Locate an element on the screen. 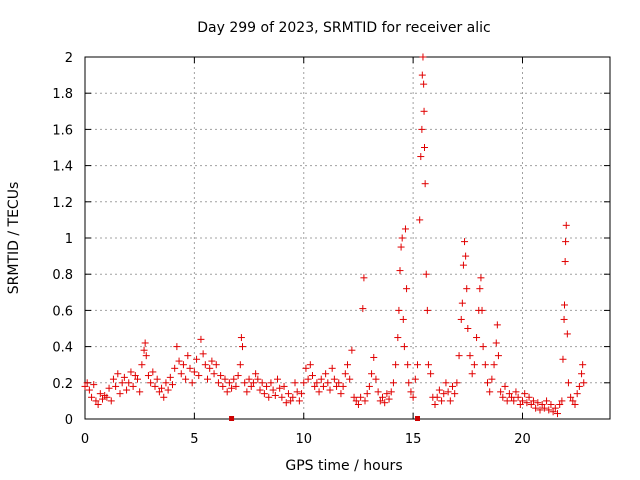 This screenshot has width=640, height=480. x-tick-label: 15 is located at coordinates (413, 439).